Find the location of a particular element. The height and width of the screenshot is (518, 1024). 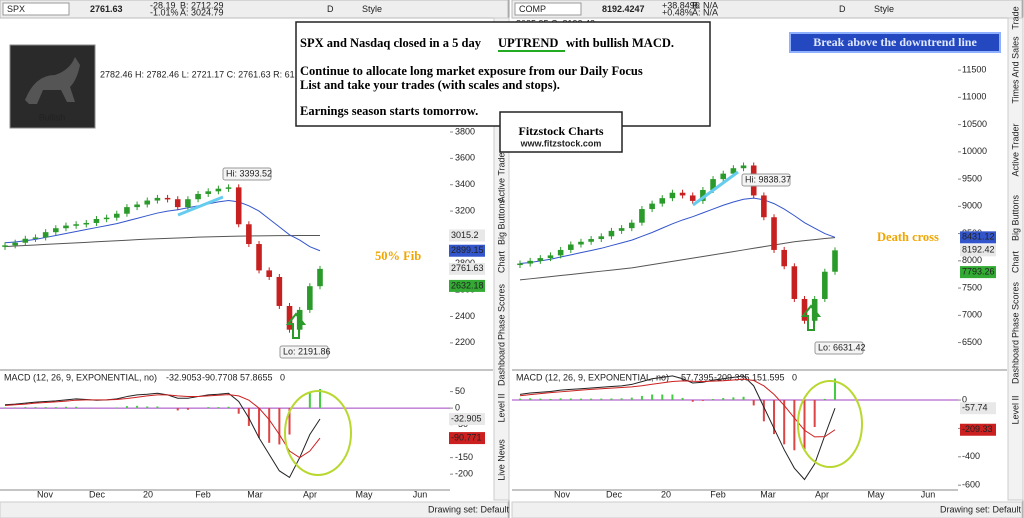

change: +38.8496 is located at coordinates (681, 5).